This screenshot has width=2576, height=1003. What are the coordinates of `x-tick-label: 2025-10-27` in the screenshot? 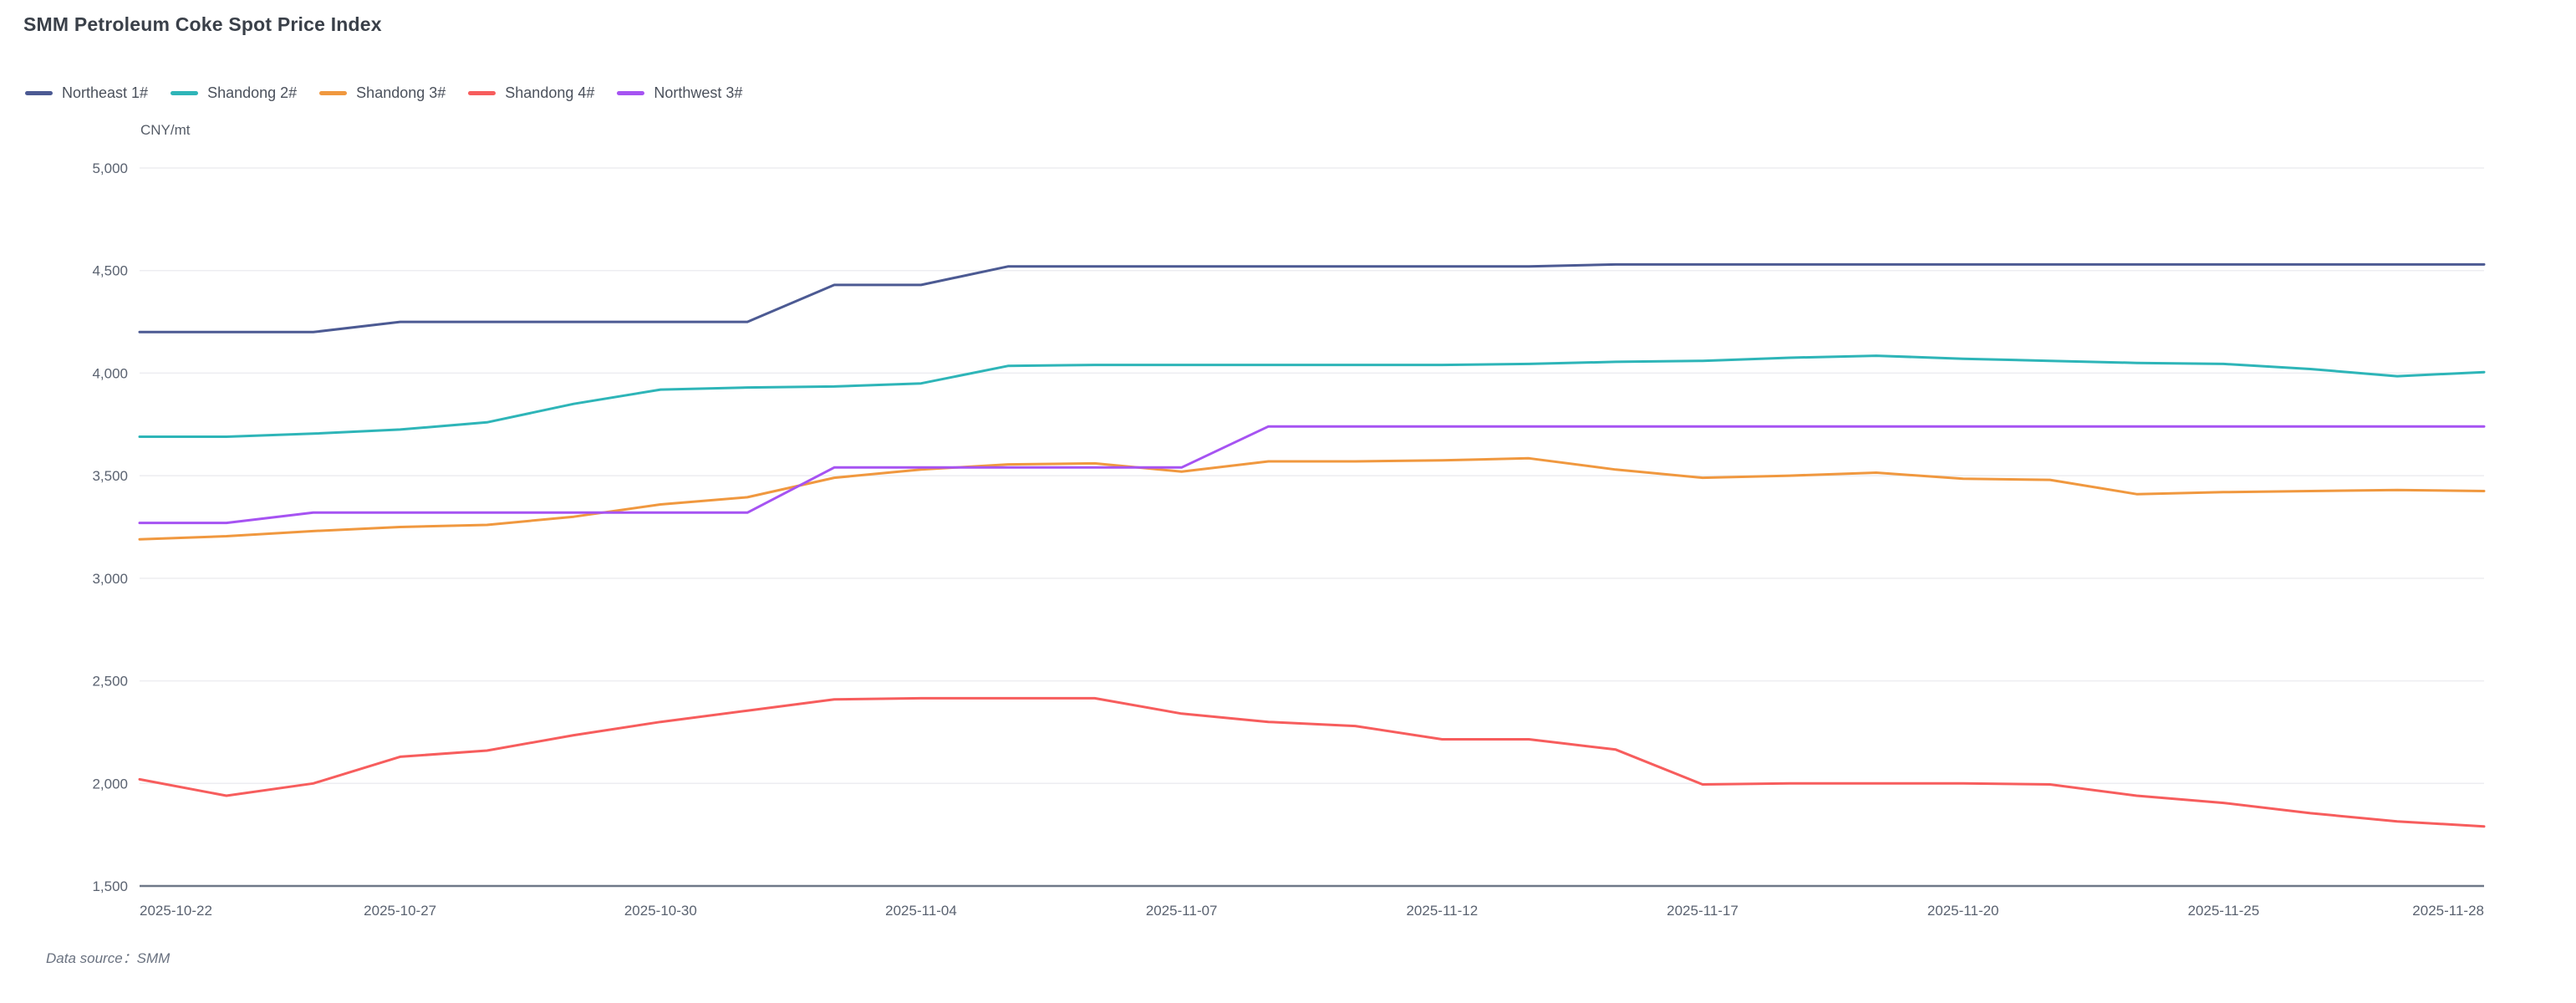 It's located at (400, 911).